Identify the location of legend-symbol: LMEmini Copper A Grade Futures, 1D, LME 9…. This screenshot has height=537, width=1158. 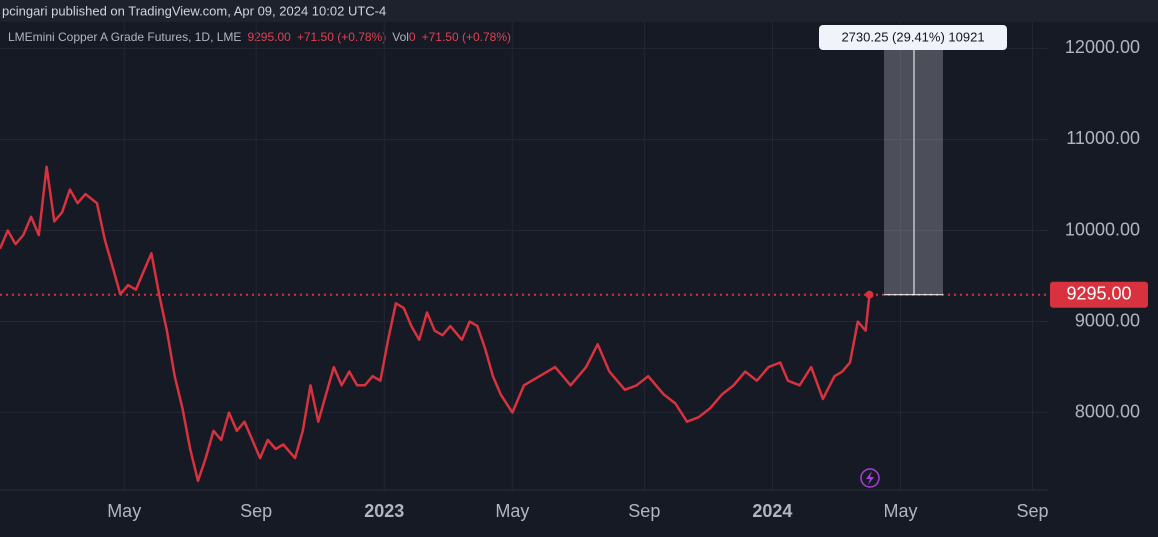
(259, 37).